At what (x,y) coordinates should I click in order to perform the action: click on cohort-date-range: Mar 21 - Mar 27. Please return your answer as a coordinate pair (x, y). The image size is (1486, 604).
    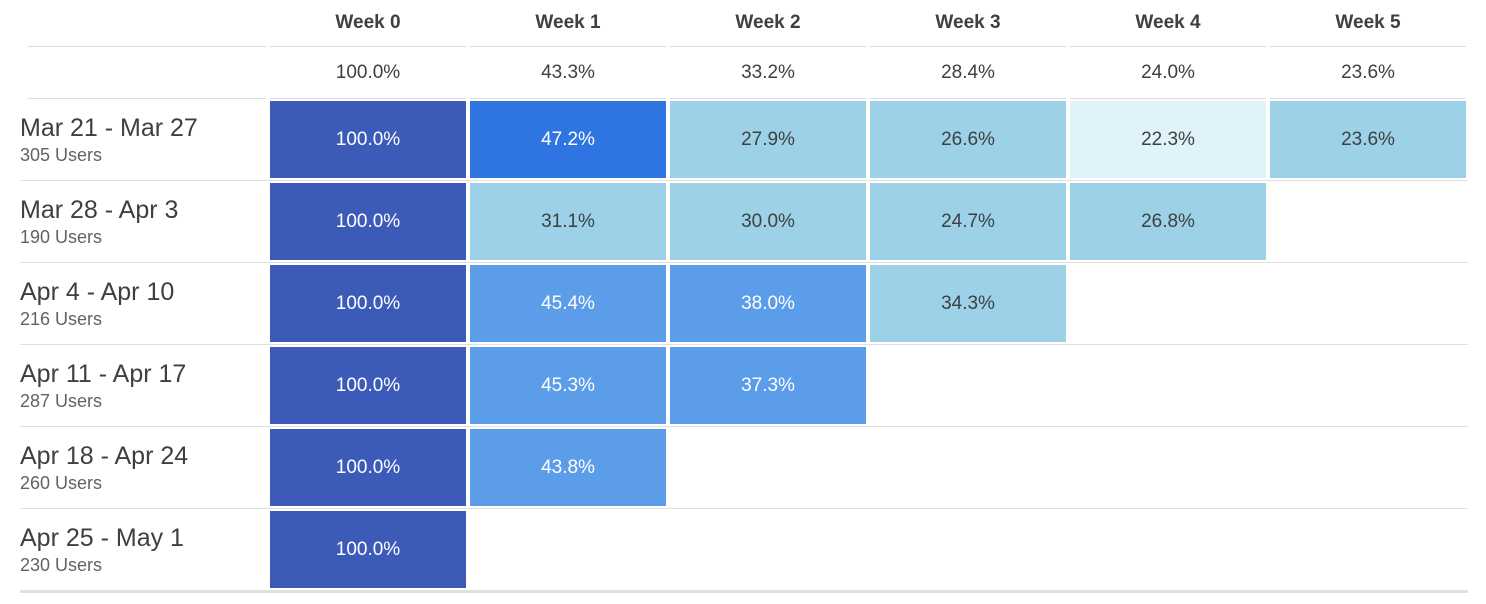
    Looking at the image, I should click on (109, 128).